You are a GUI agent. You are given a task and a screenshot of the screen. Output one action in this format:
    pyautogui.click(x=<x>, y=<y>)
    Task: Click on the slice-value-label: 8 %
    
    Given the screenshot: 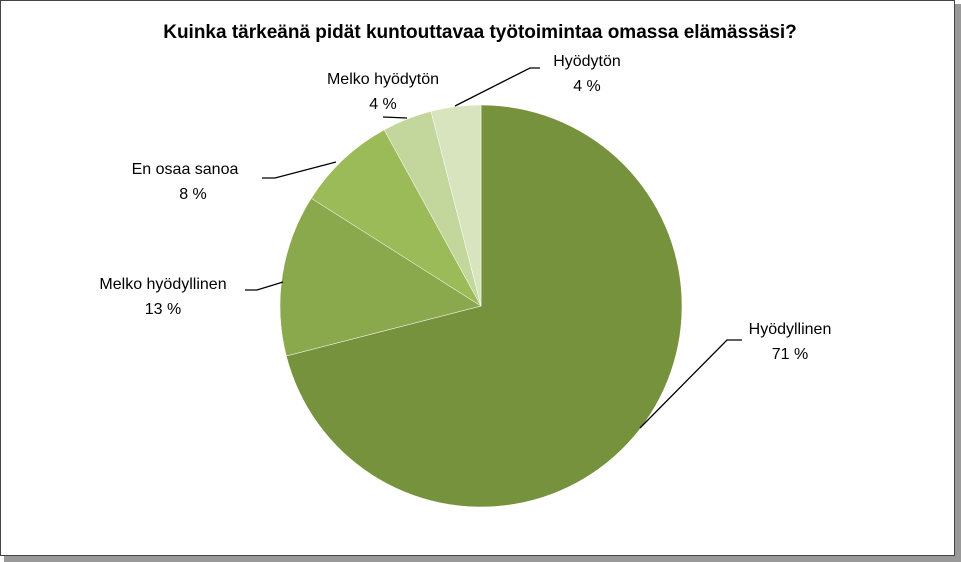 What is the action you would take?
    pyautogui.click(x=193, y=194)
    